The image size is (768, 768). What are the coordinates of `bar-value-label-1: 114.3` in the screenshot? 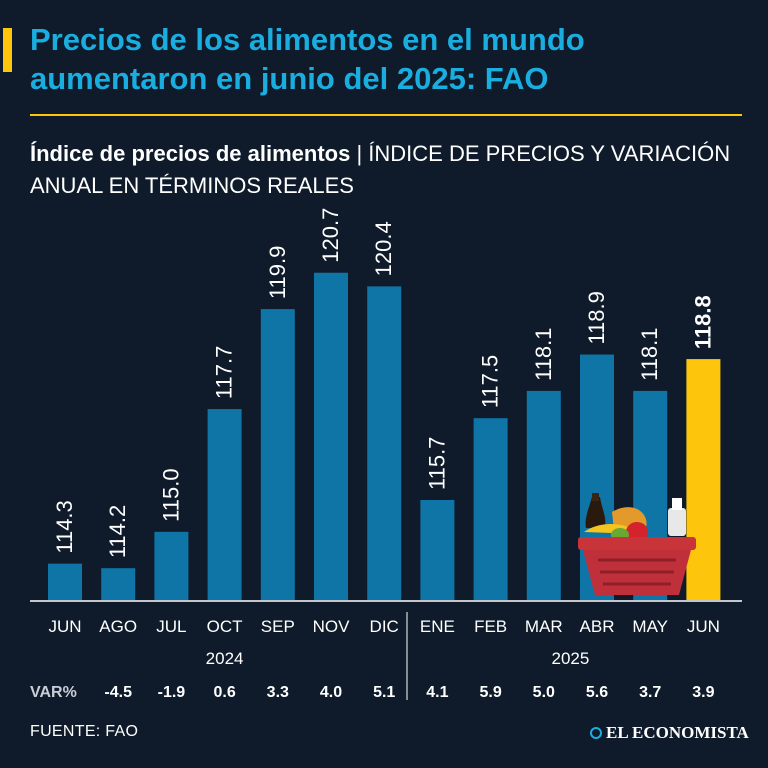 It's located at (64, 526).